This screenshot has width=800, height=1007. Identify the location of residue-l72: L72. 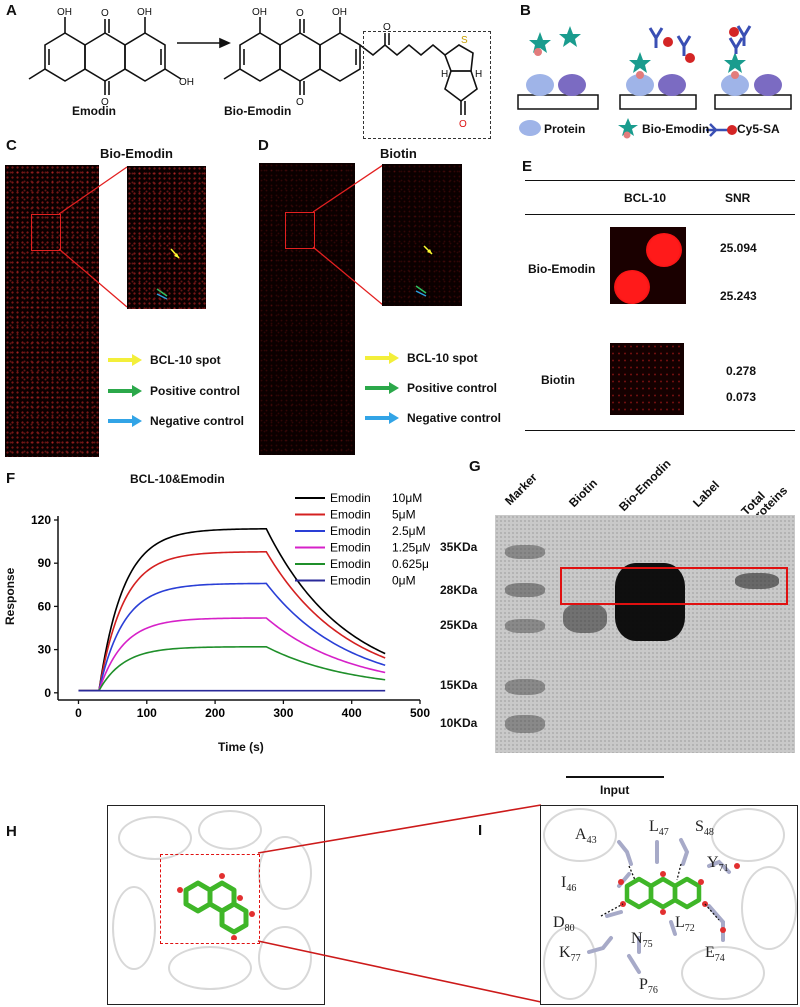
(685, 924).